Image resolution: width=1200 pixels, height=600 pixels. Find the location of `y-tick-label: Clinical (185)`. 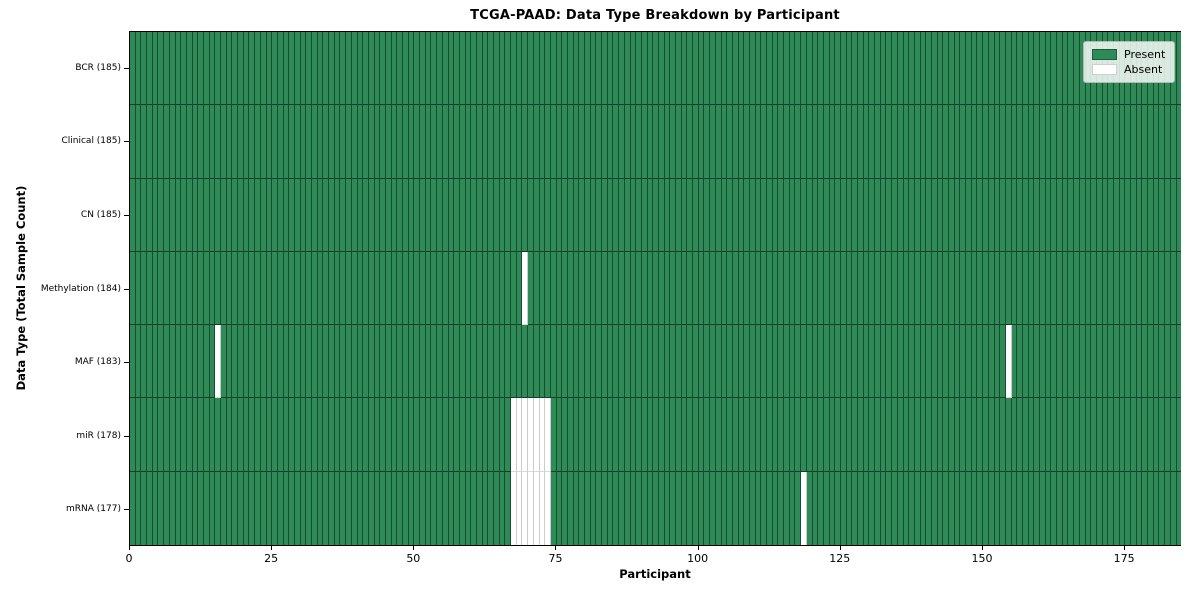

y-tick-label: Clinical (185) is located at coordinates (91, 141).